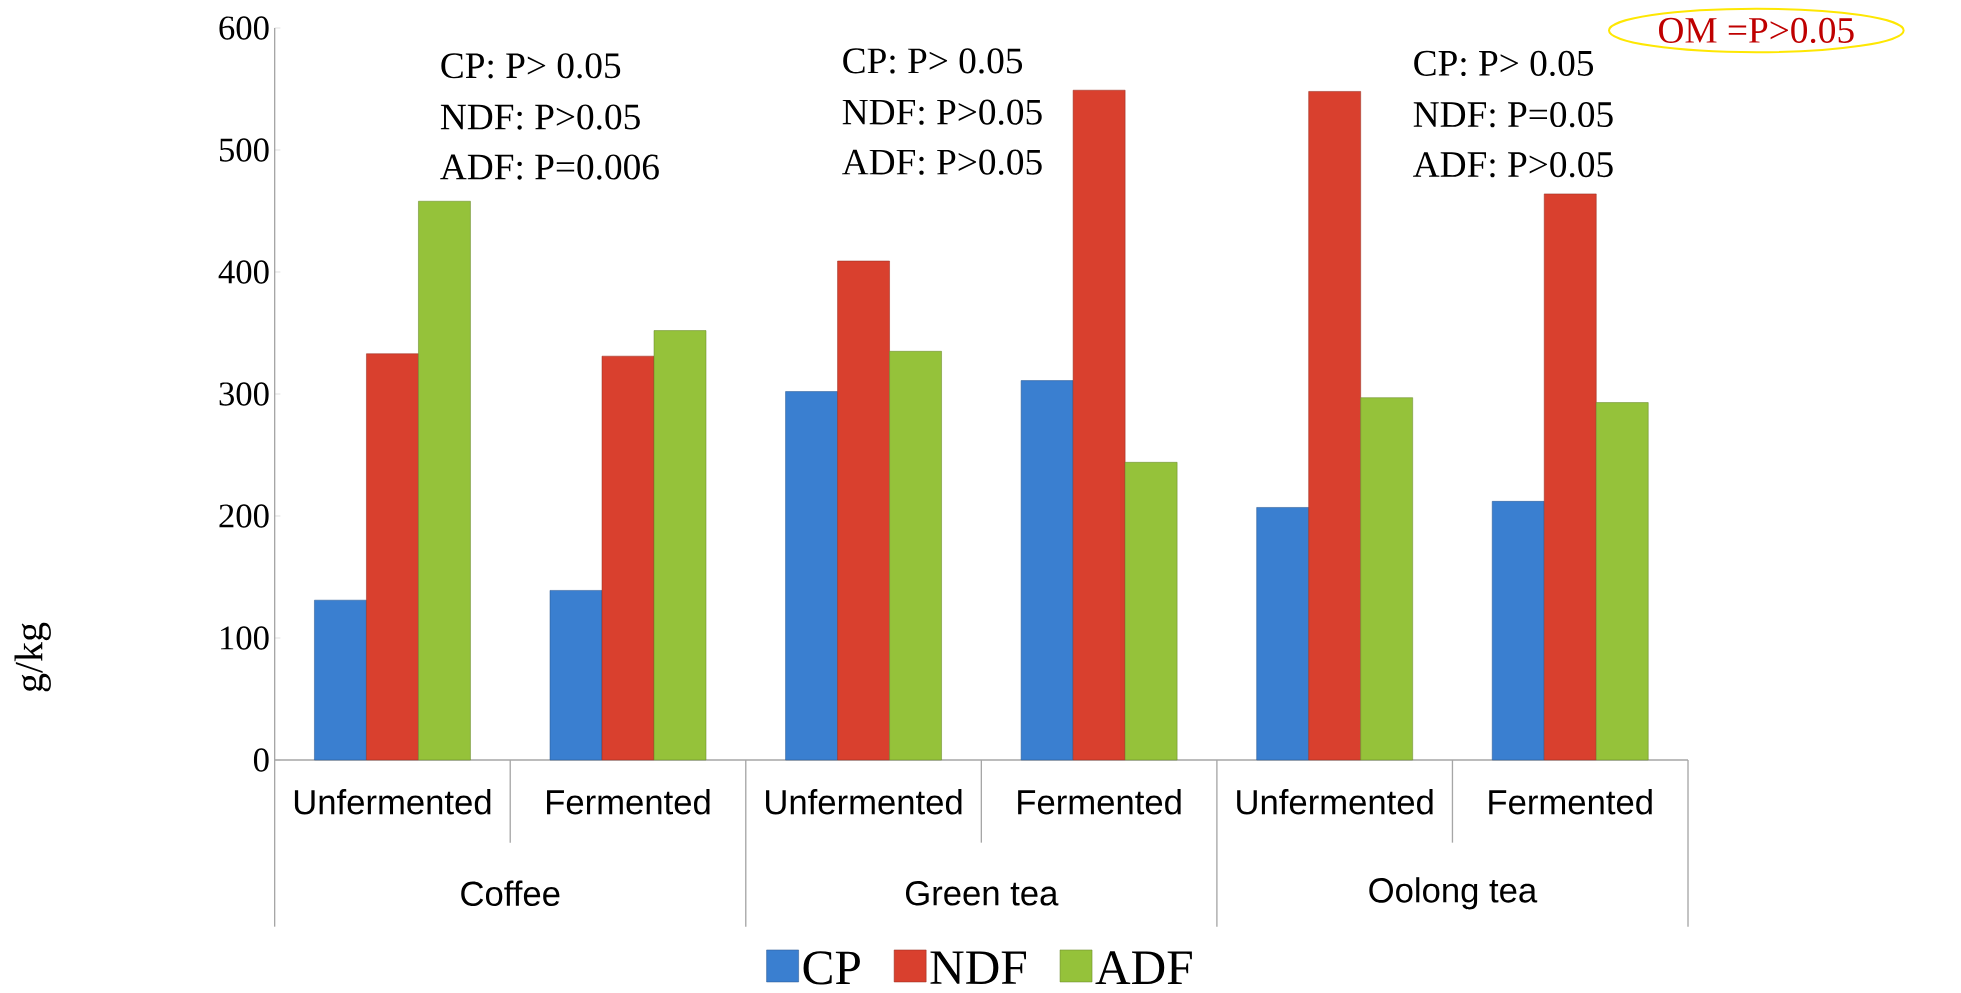  What do you see at coordinates (1756, 30) in the screenshot?
I see `annotation: OM =P>0.05` at bounding box center [1756, 30].